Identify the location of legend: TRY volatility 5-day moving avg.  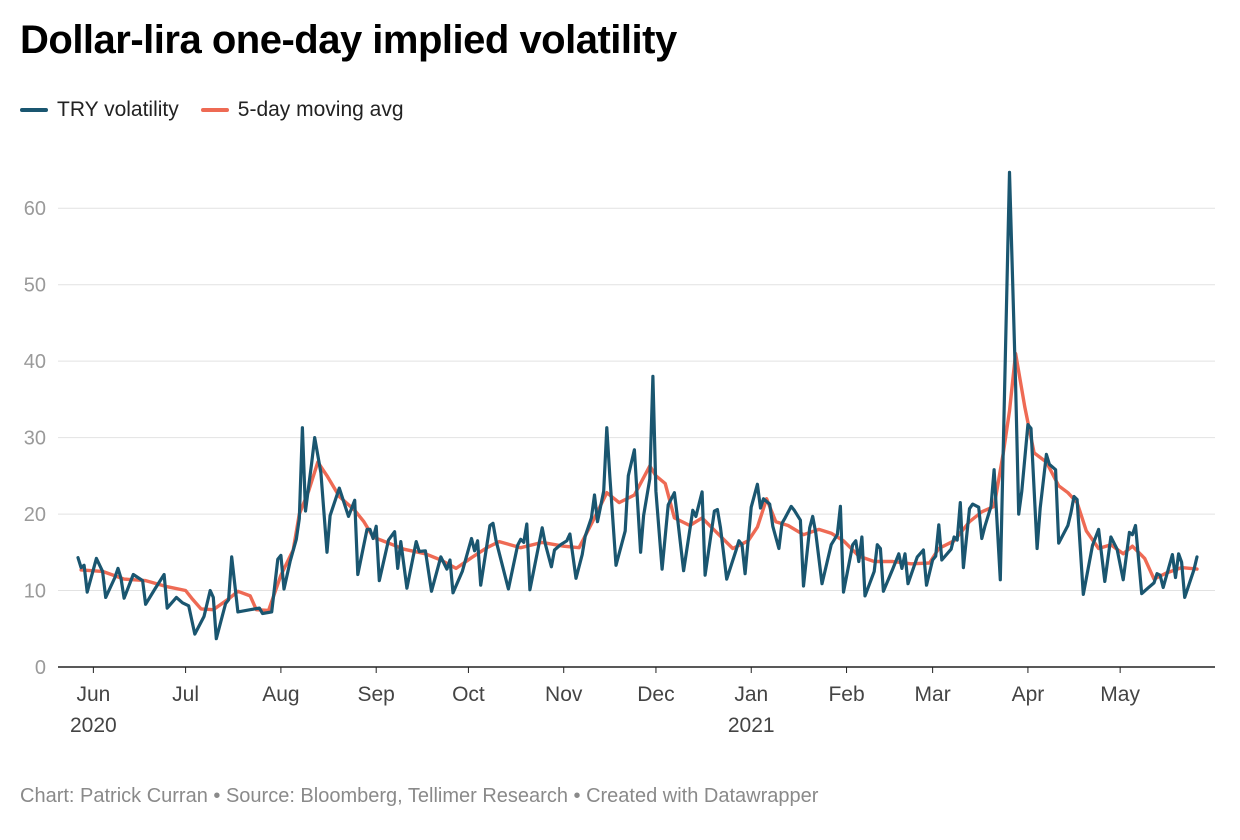
(223, 110).